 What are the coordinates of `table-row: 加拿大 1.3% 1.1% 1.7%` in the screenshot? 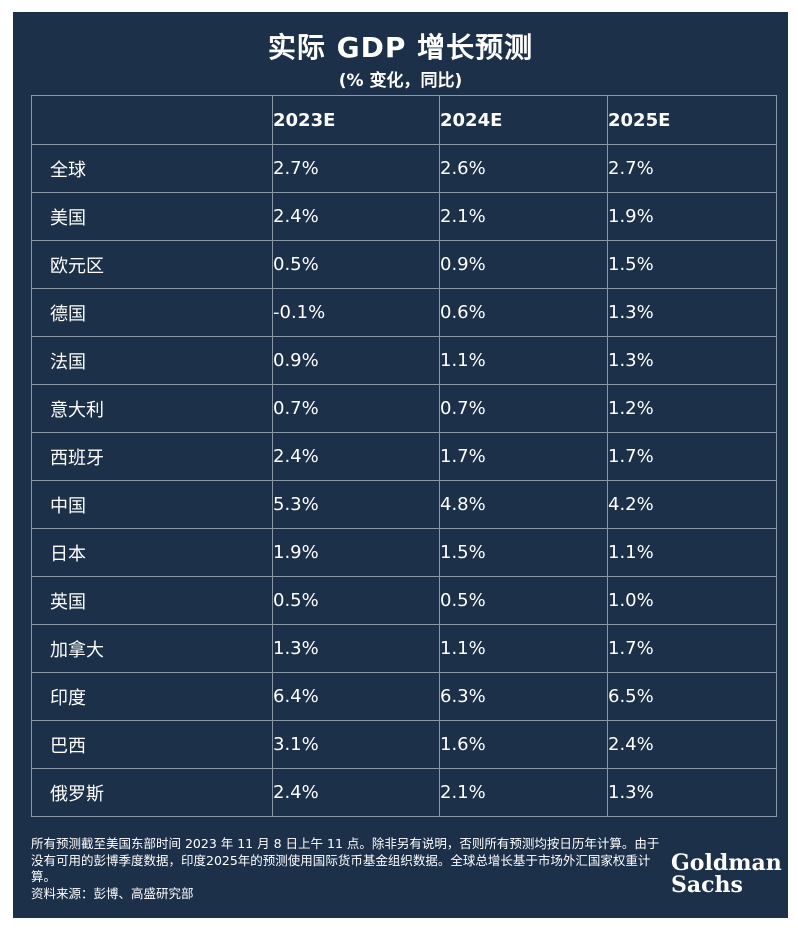 It's located at (404, 648).